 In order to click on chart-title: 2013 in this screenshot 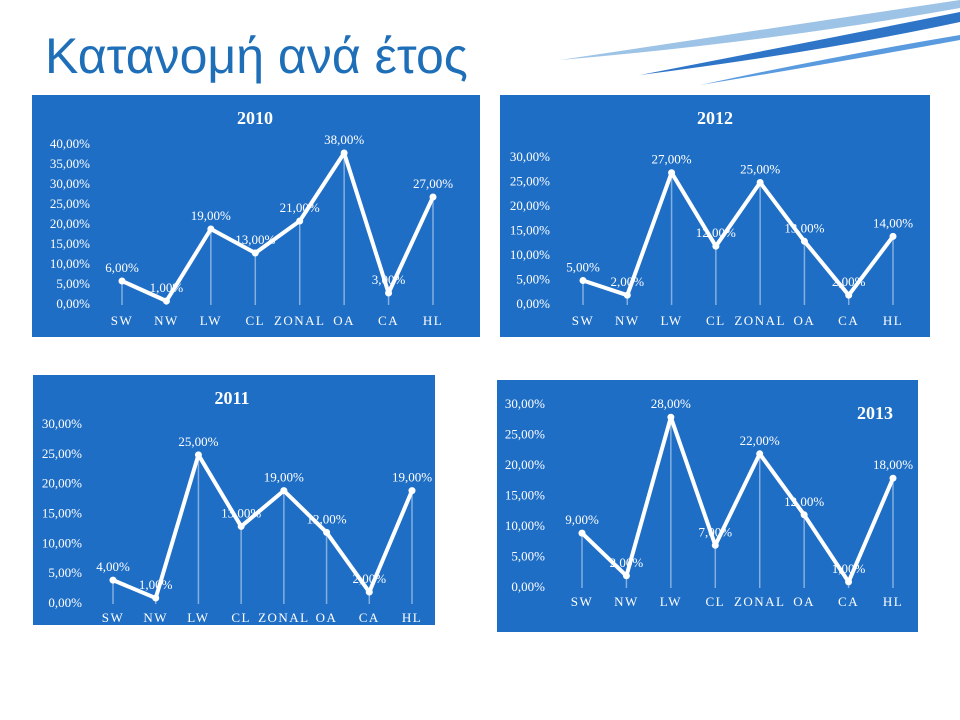, I will do `click(875, 413)`.